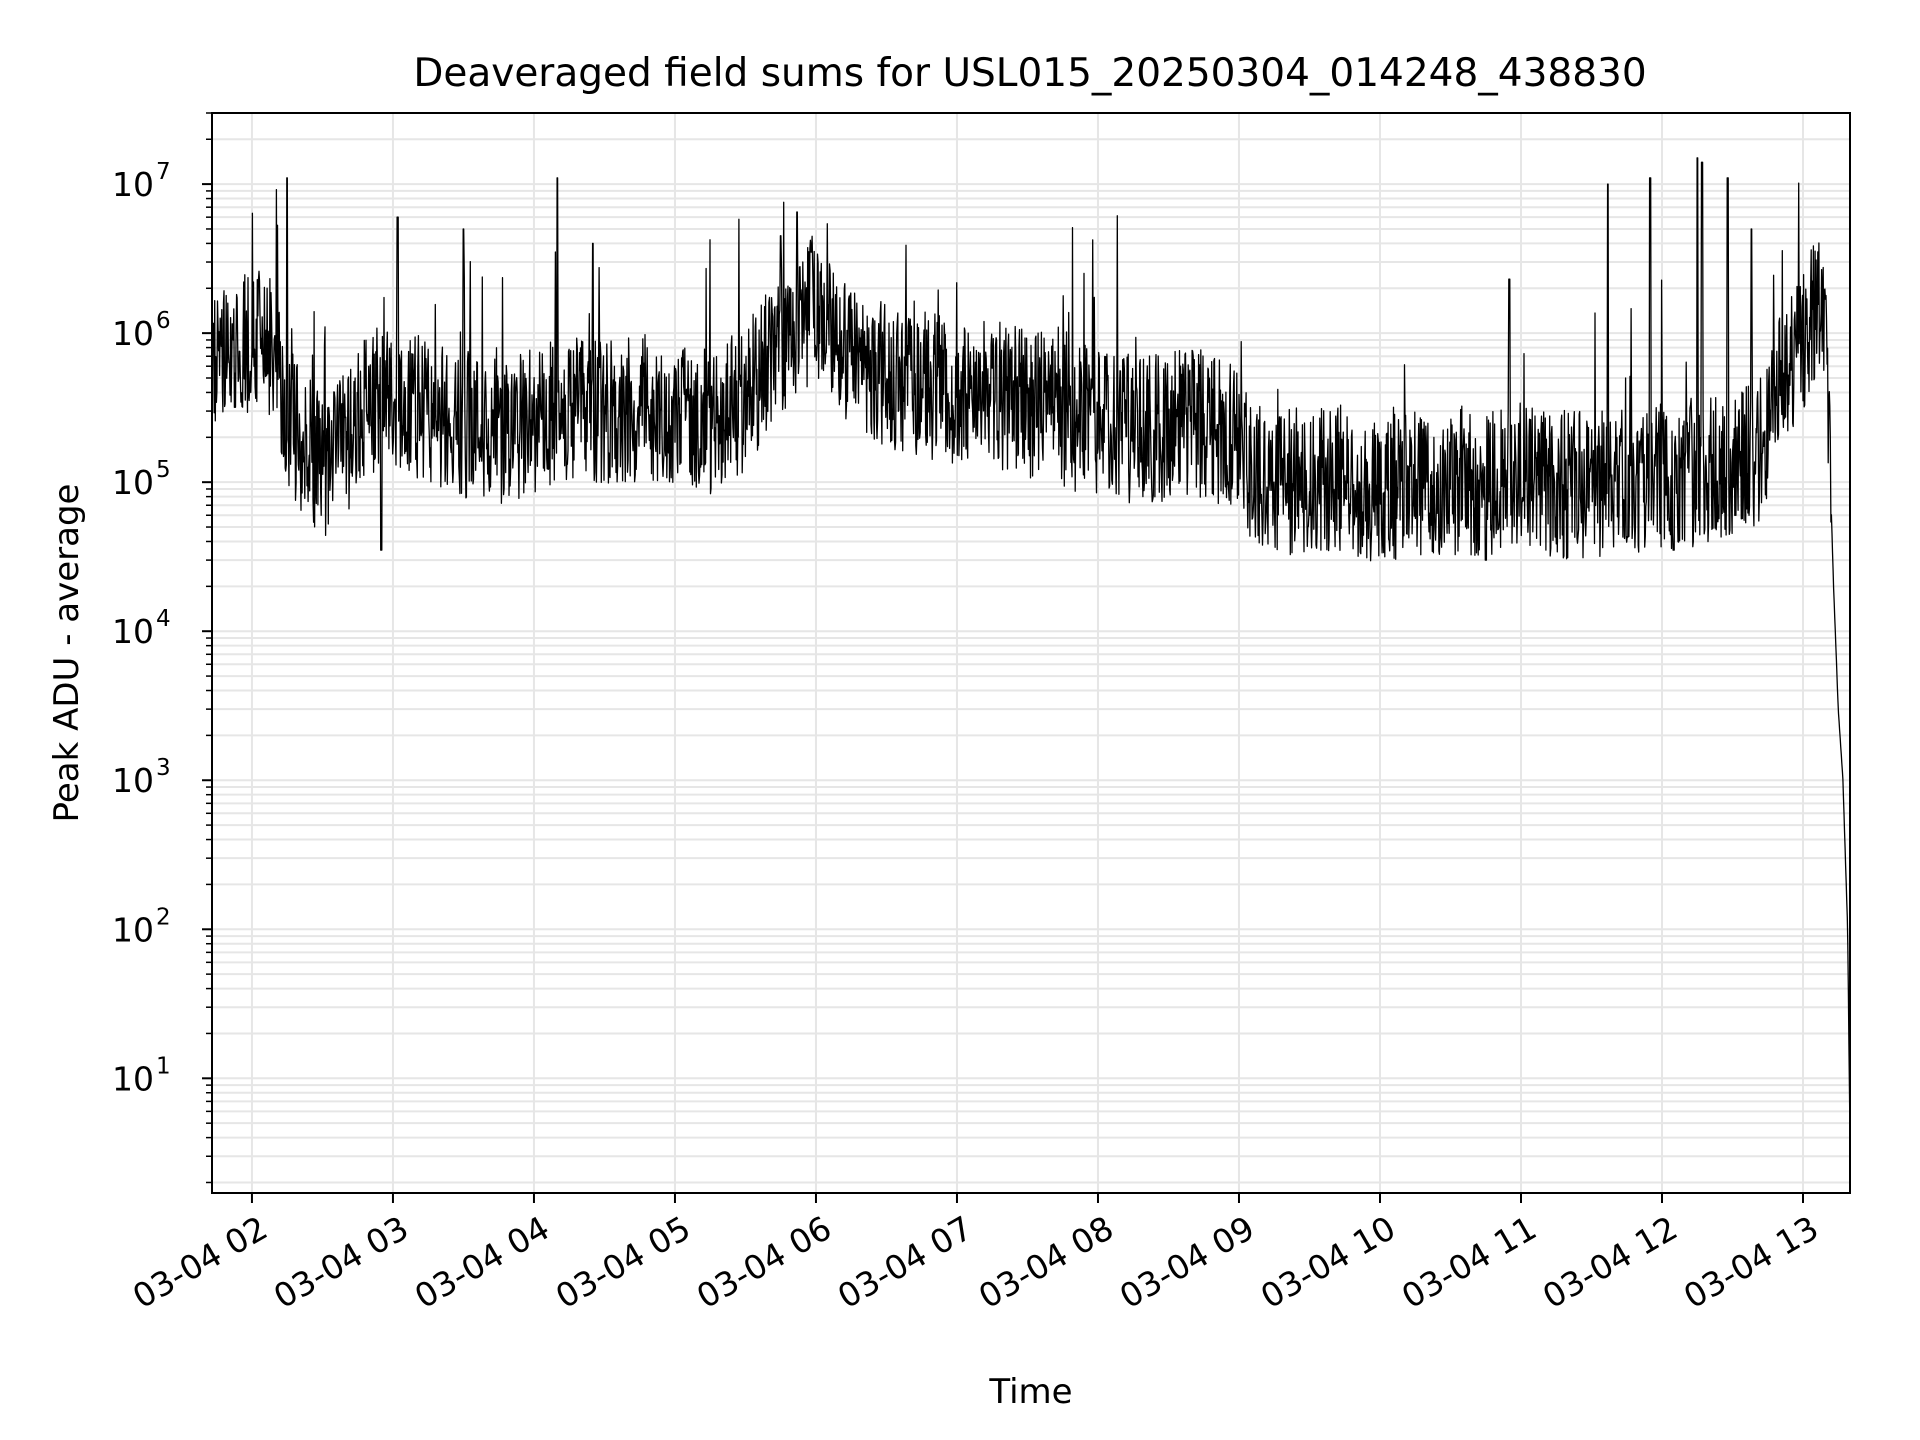 Image resolution: width=1920 pixels, height=1440 pixels. Describe the element at coordinates (163, 321) in the screenshot. I see `y-tick-label-exponent: 6` at that location.